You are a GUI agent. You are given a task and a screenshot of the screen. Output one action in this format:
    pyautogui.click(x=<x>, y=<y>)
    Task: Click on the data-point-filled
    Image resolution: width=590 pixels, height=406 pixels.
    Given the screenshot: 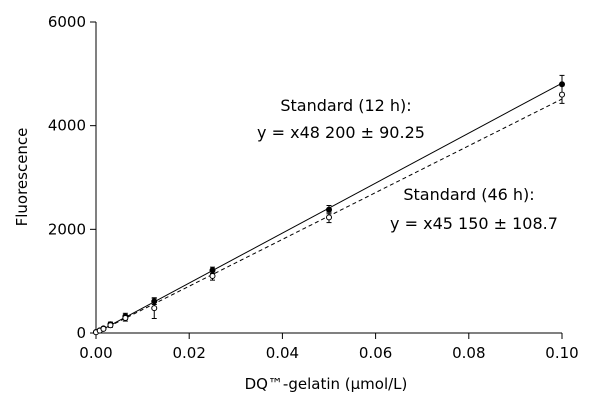 What is the action you would take?
    pyautogui.click(x=329, y=209)
    